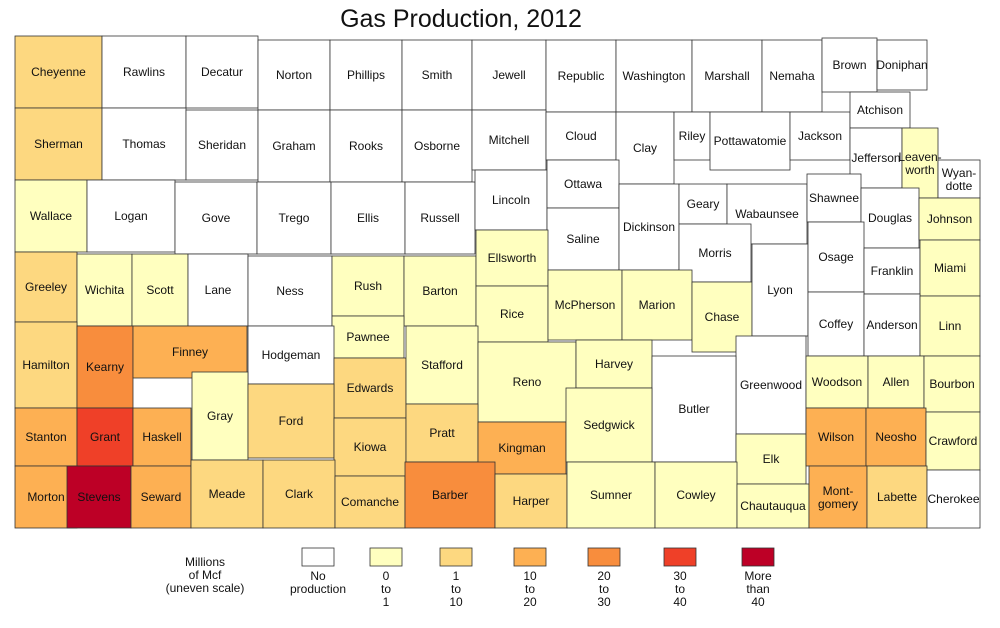 The image size is (1000, 628). Describe the element at coordinates (849, 65) in the screenshot. I see `county-brown` at that location.